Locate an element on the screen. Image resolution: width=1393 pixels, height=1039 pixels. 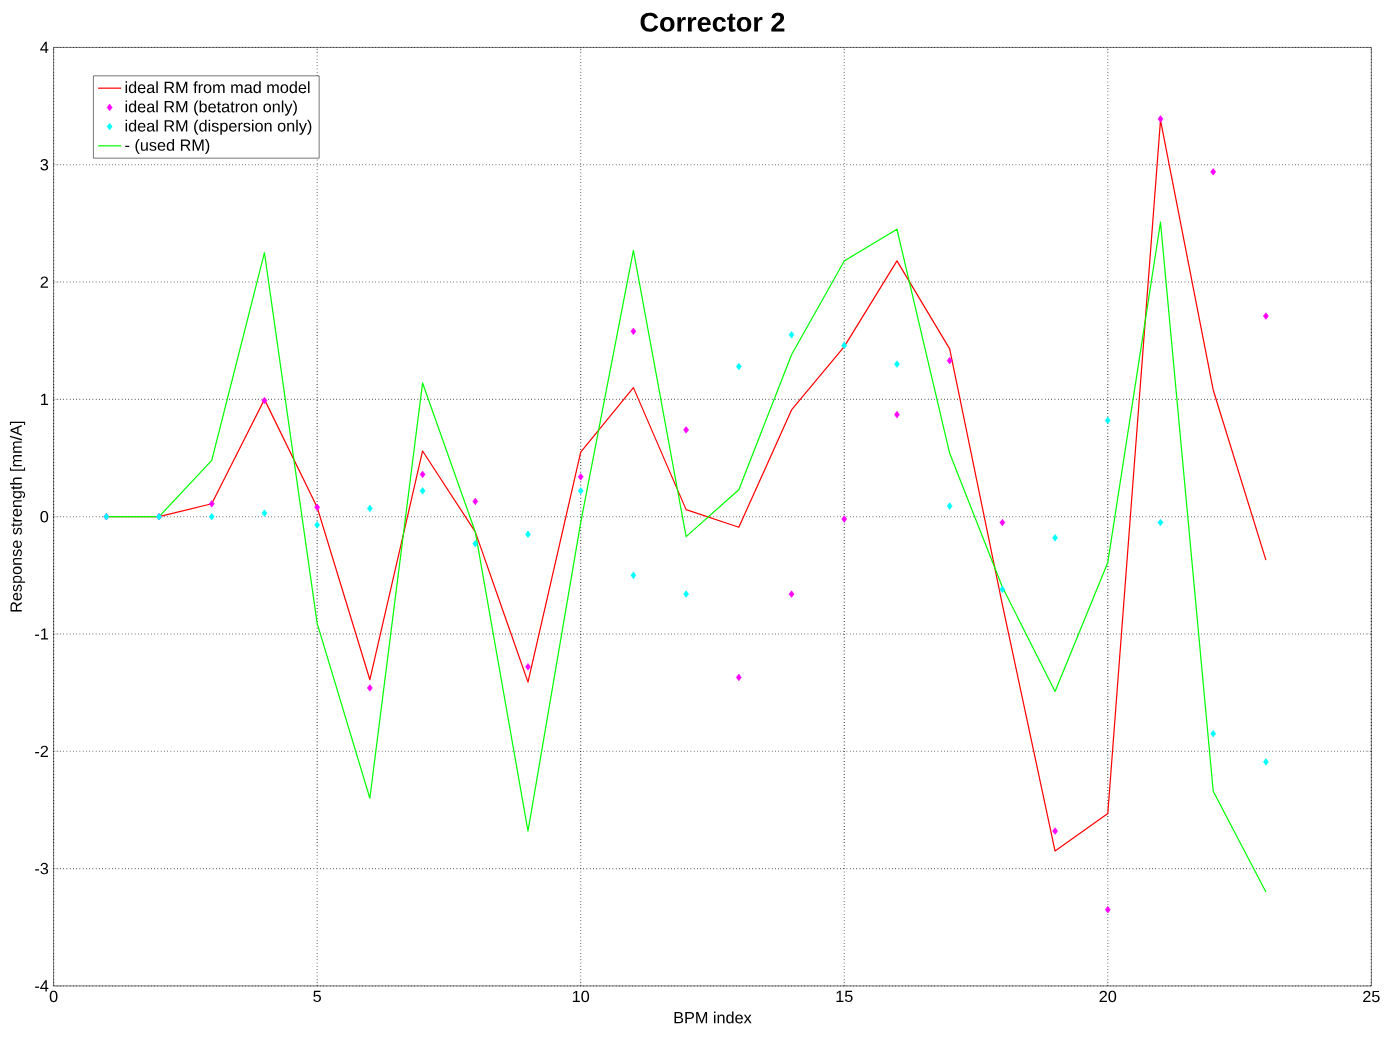
x-tick-label: 20 is located at coordinates (1108, 996).